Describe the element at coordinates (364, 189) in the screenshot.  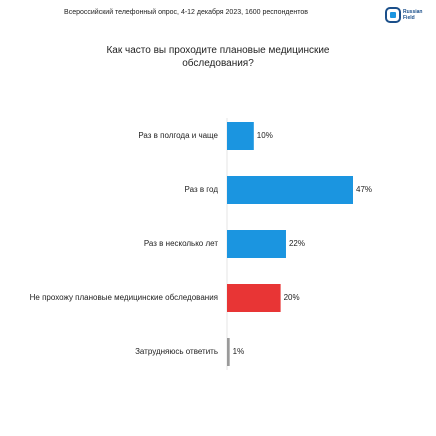
I see `value-label: 47%` at that location.